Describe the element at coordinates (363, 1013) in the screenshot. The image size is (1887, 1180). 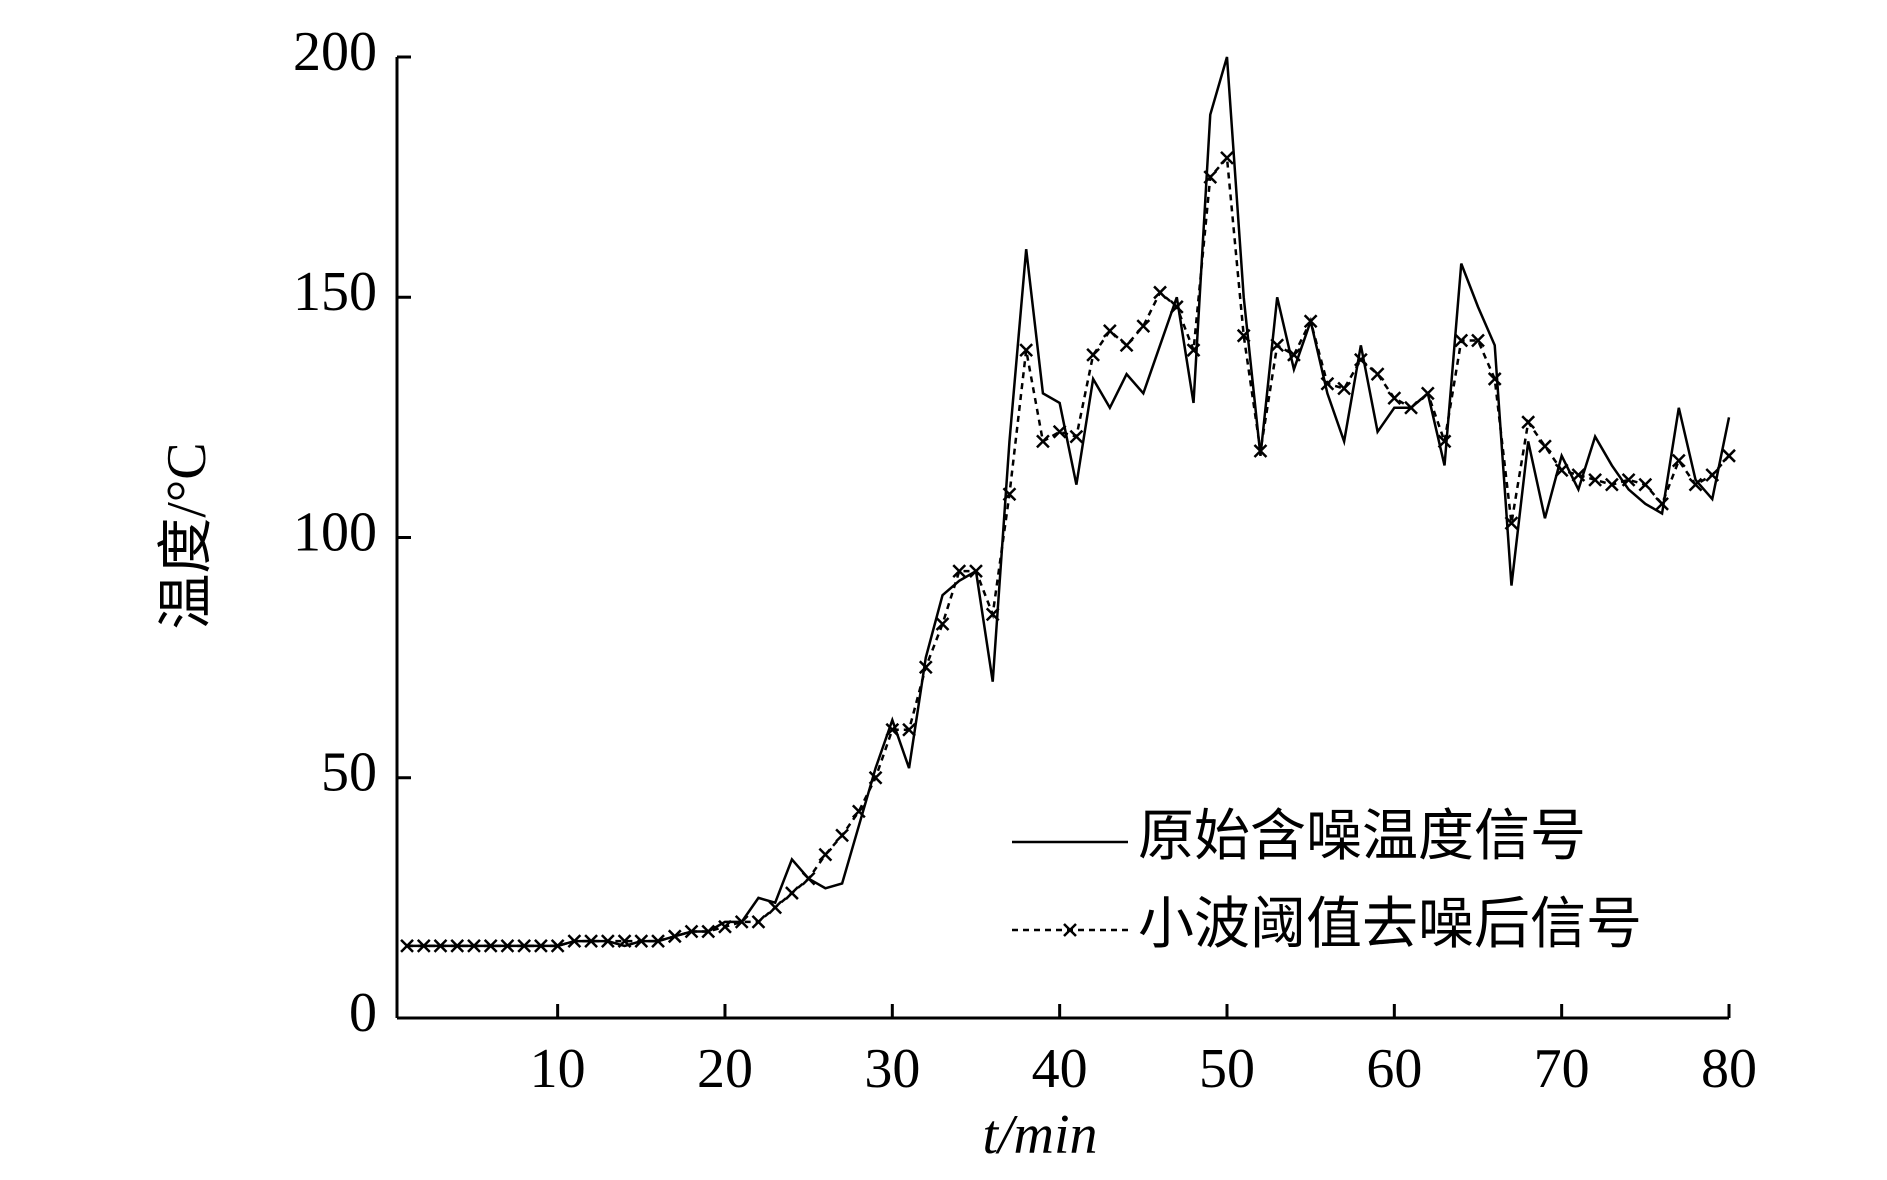
I see `y-tick-label: 0` at that location.